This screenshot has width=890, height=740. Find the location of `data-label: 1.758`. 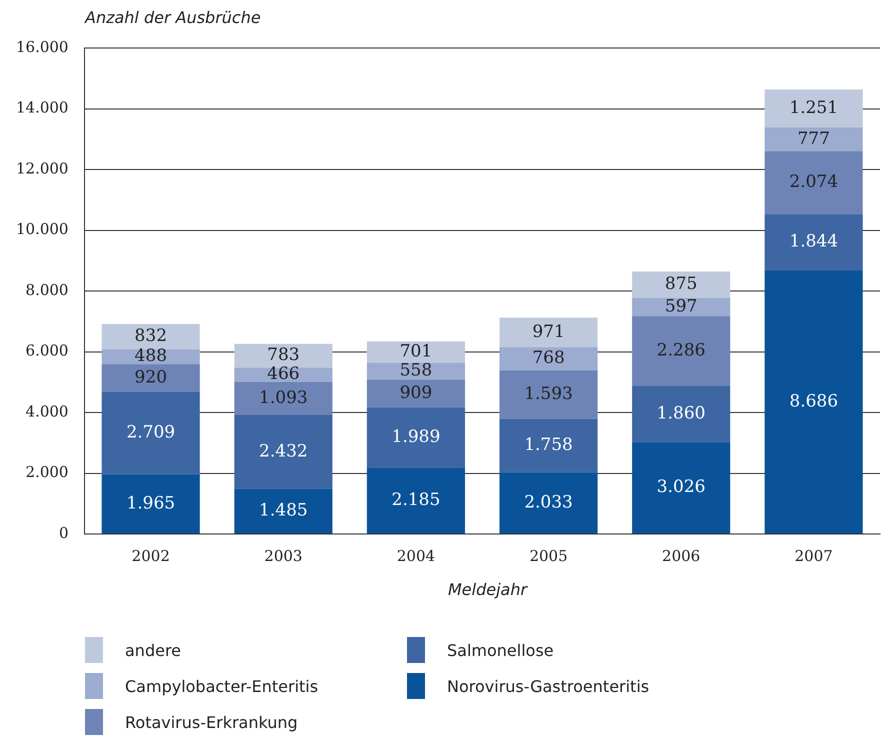

data-label: 1.758 is located at coordinates (548, 444).